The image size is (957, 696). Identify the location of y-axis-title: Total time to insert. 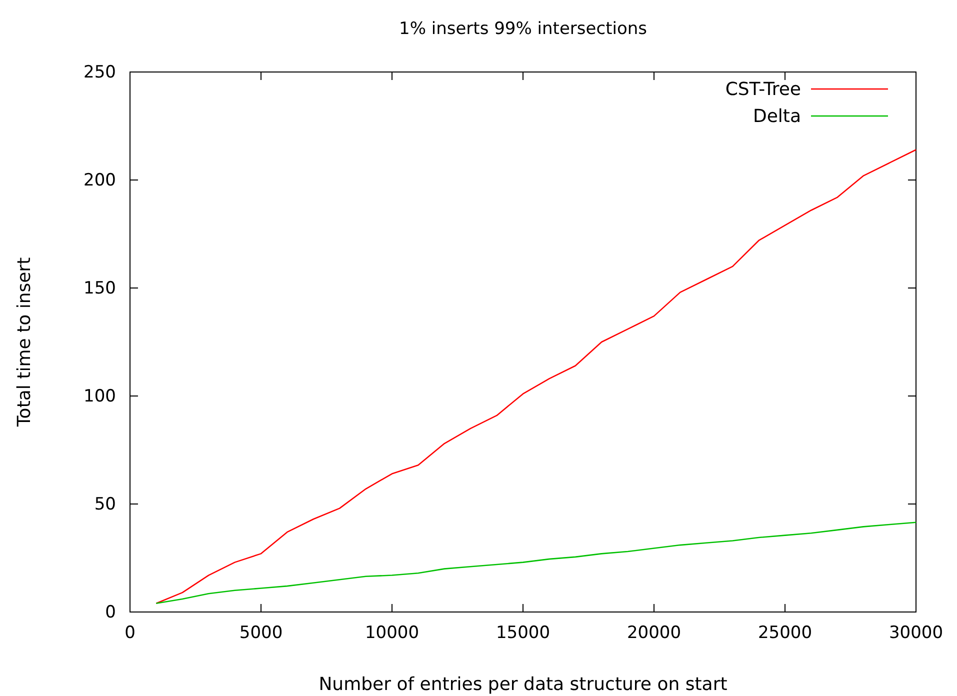
(24, 342).